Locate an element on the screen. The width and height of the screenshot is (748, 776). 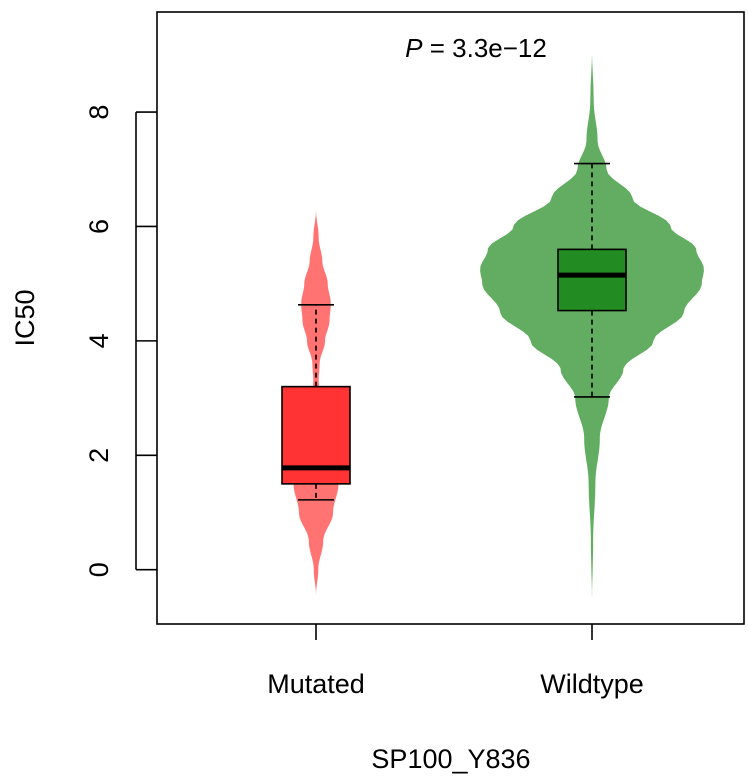
x-axis-title: SP100_Y836 is located at coordinates (450, 759).